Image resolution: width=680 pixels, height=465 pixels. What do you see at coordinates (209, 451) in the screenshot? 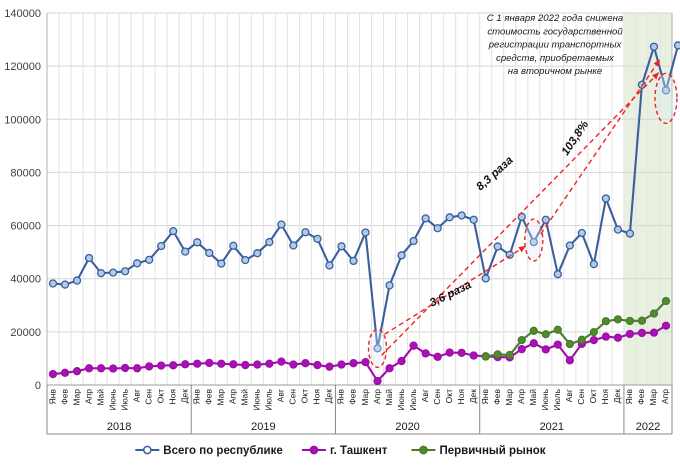
I see `legend-item-0: Всего по республике` at bounding box center [209, 451].